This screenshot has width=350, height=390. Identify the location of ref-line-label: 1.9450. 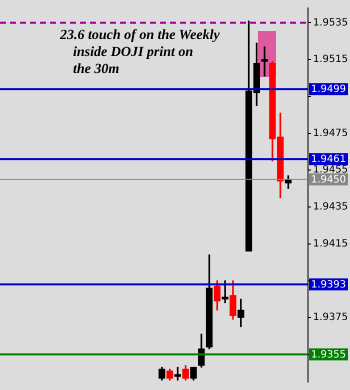
(328, 180).